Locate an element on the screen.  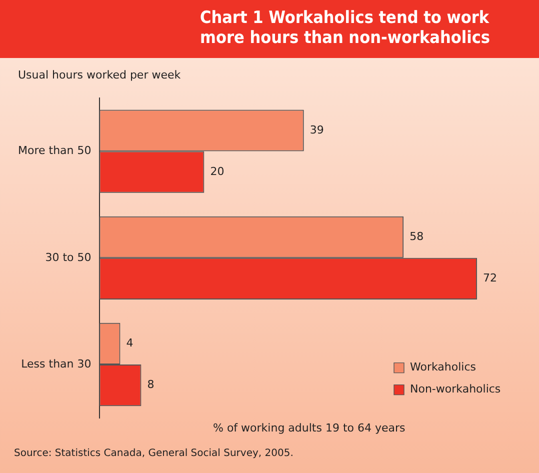
data-label: 72 is located at coordinates (490, 278).